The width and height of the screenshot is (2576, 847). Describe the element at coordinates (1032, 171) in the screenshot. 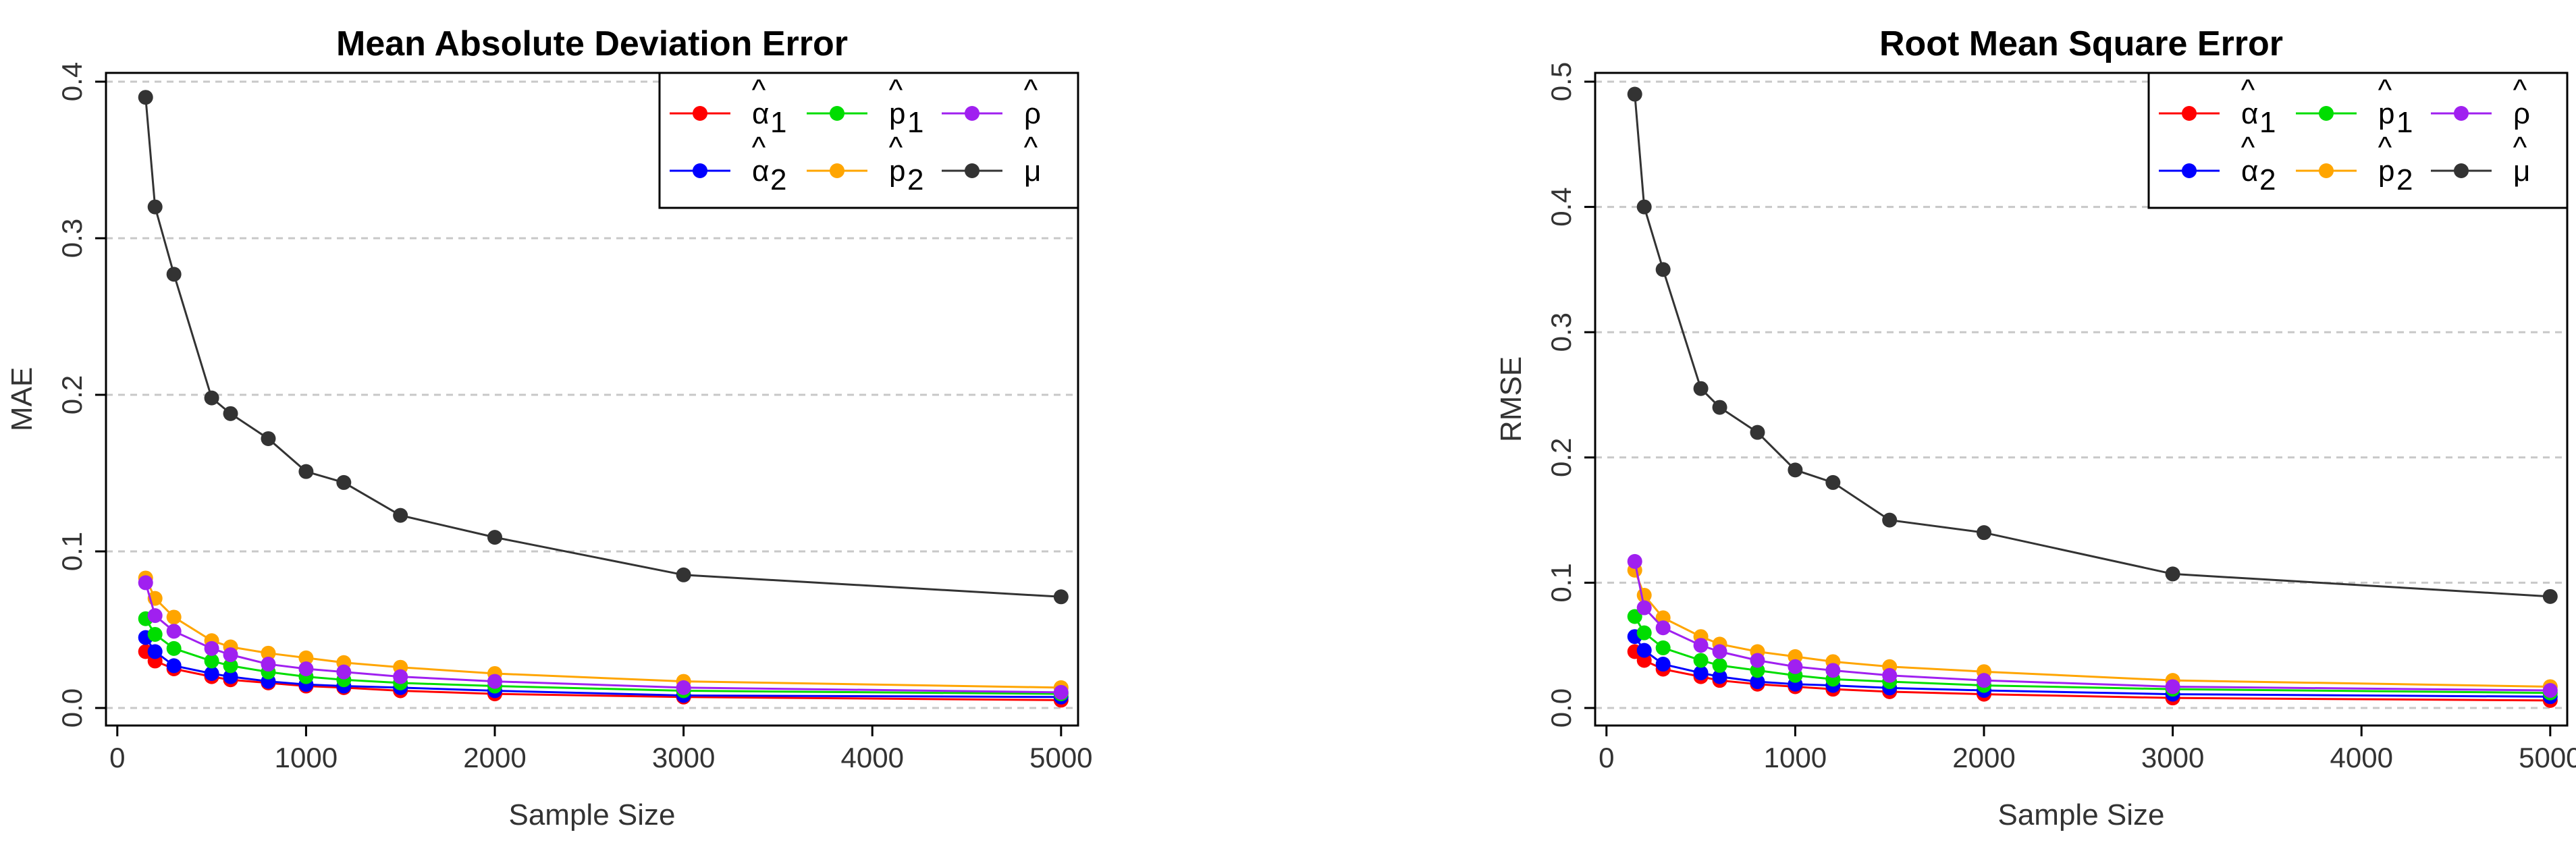

I see `legend-label: μ` at that location.